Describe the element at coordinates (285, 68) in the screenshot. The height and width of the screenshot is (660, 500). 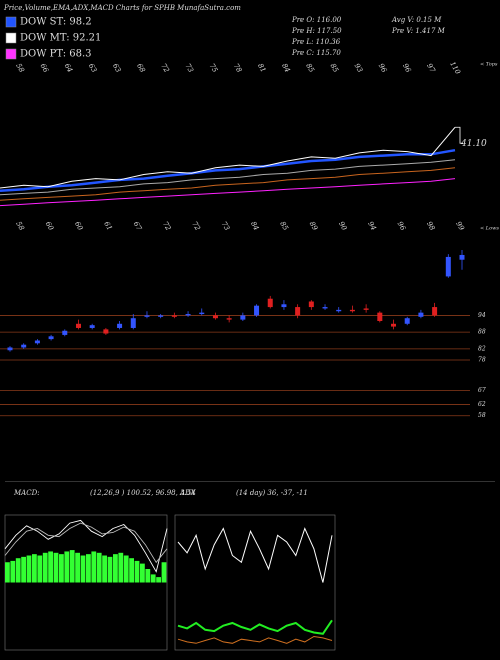
I see `top-label: 84` at that location.